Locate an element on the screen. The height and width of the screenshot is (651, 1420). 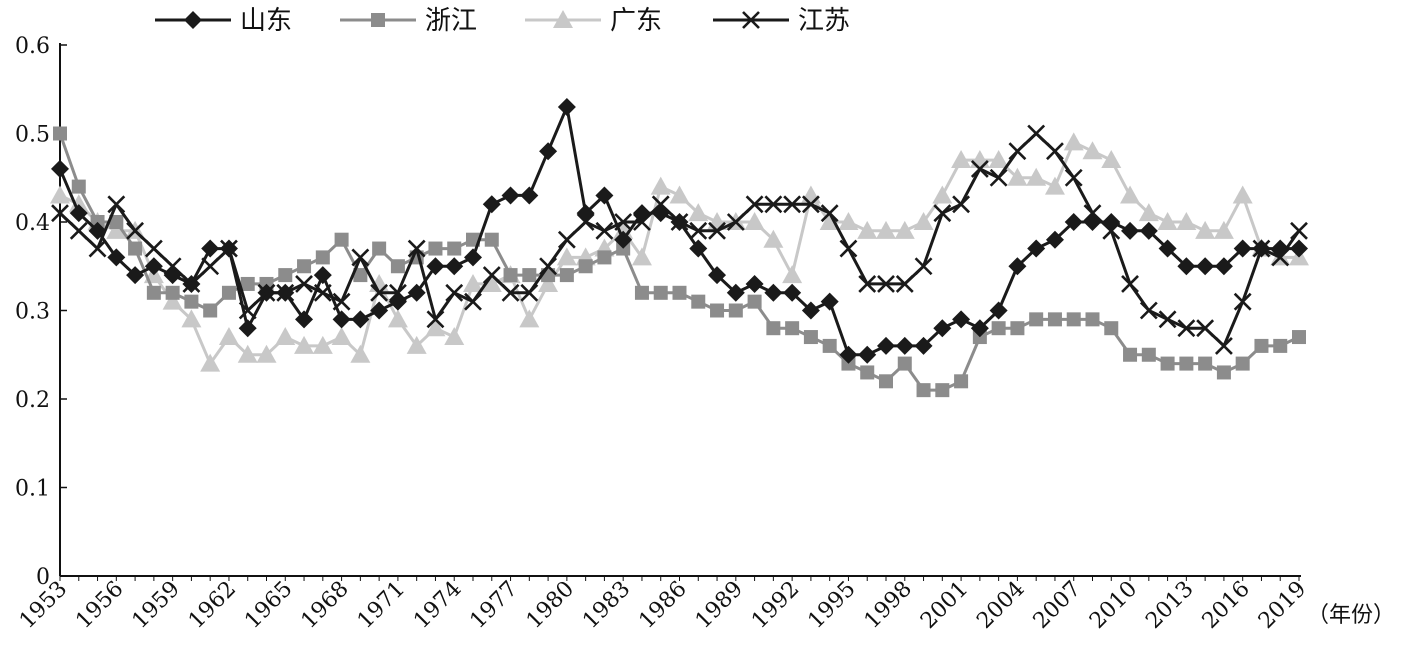
x-axis-unit-label: （年份） is located at coordinates (1351, 615).